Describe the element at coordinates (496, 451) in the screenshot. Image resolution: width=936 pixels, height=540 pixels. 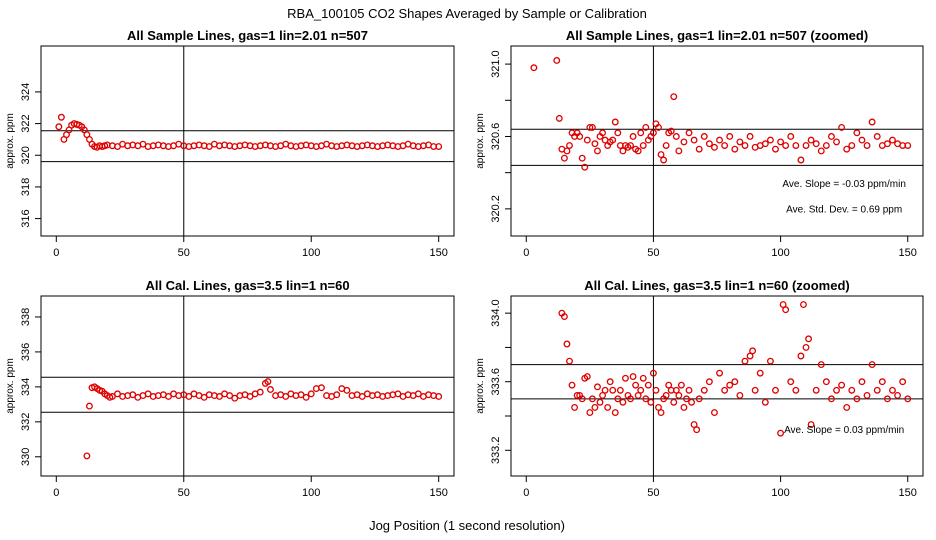
I see `y-tick-label: 333.2` at that location.